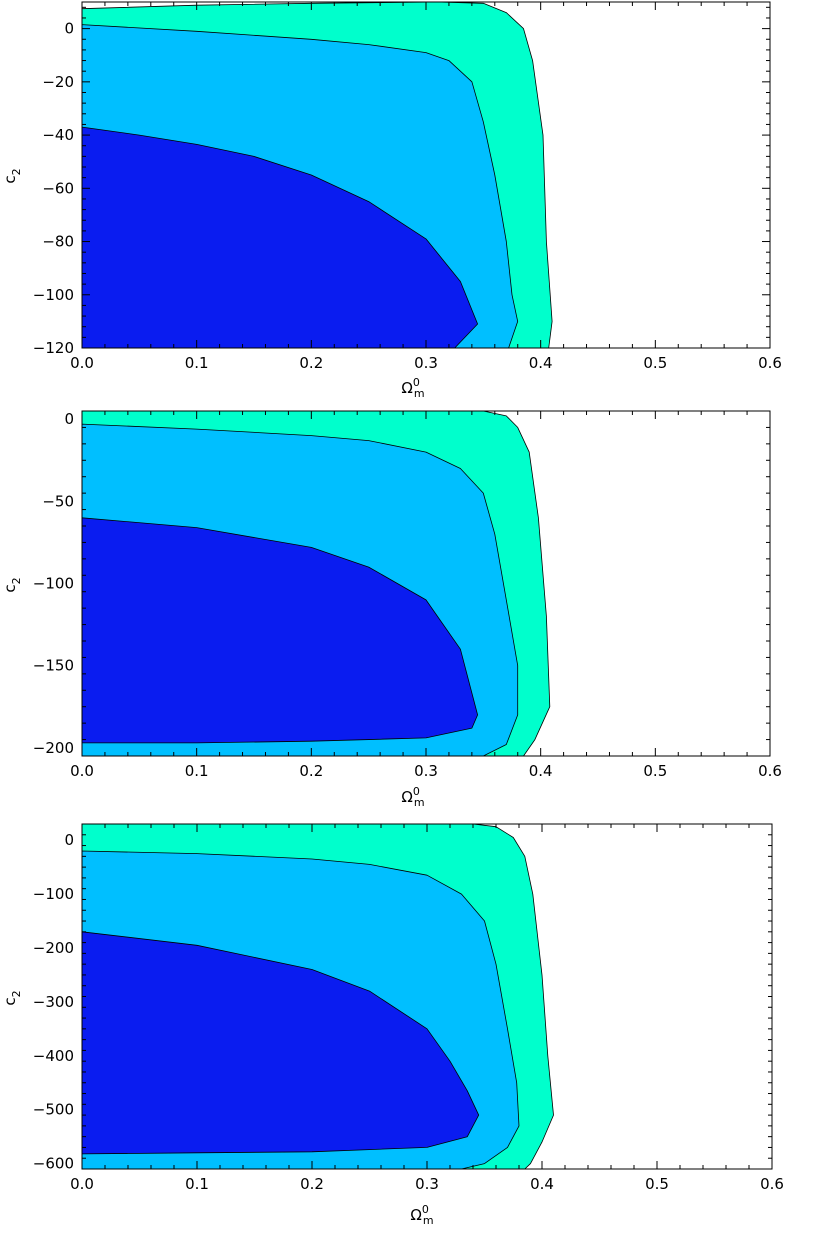 This screenshot has width=830, height=1252. What do you see at coordinates (58, 501) in the screenshot?
I see `y-tick-label: −50` at bounding box center [58, 501].